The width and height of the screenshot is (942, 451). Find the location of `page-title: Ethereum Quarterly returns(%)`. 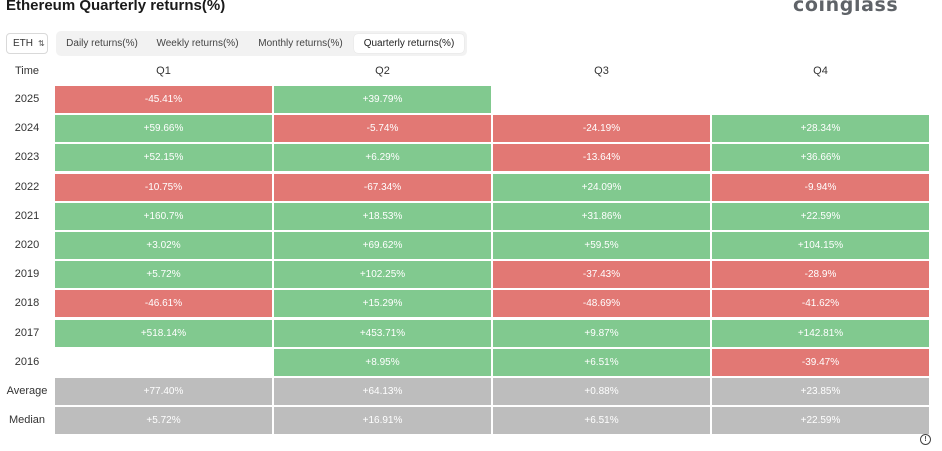

page-title: Ethereum Quarterly returns(%) is located at coordinates (116, 7).